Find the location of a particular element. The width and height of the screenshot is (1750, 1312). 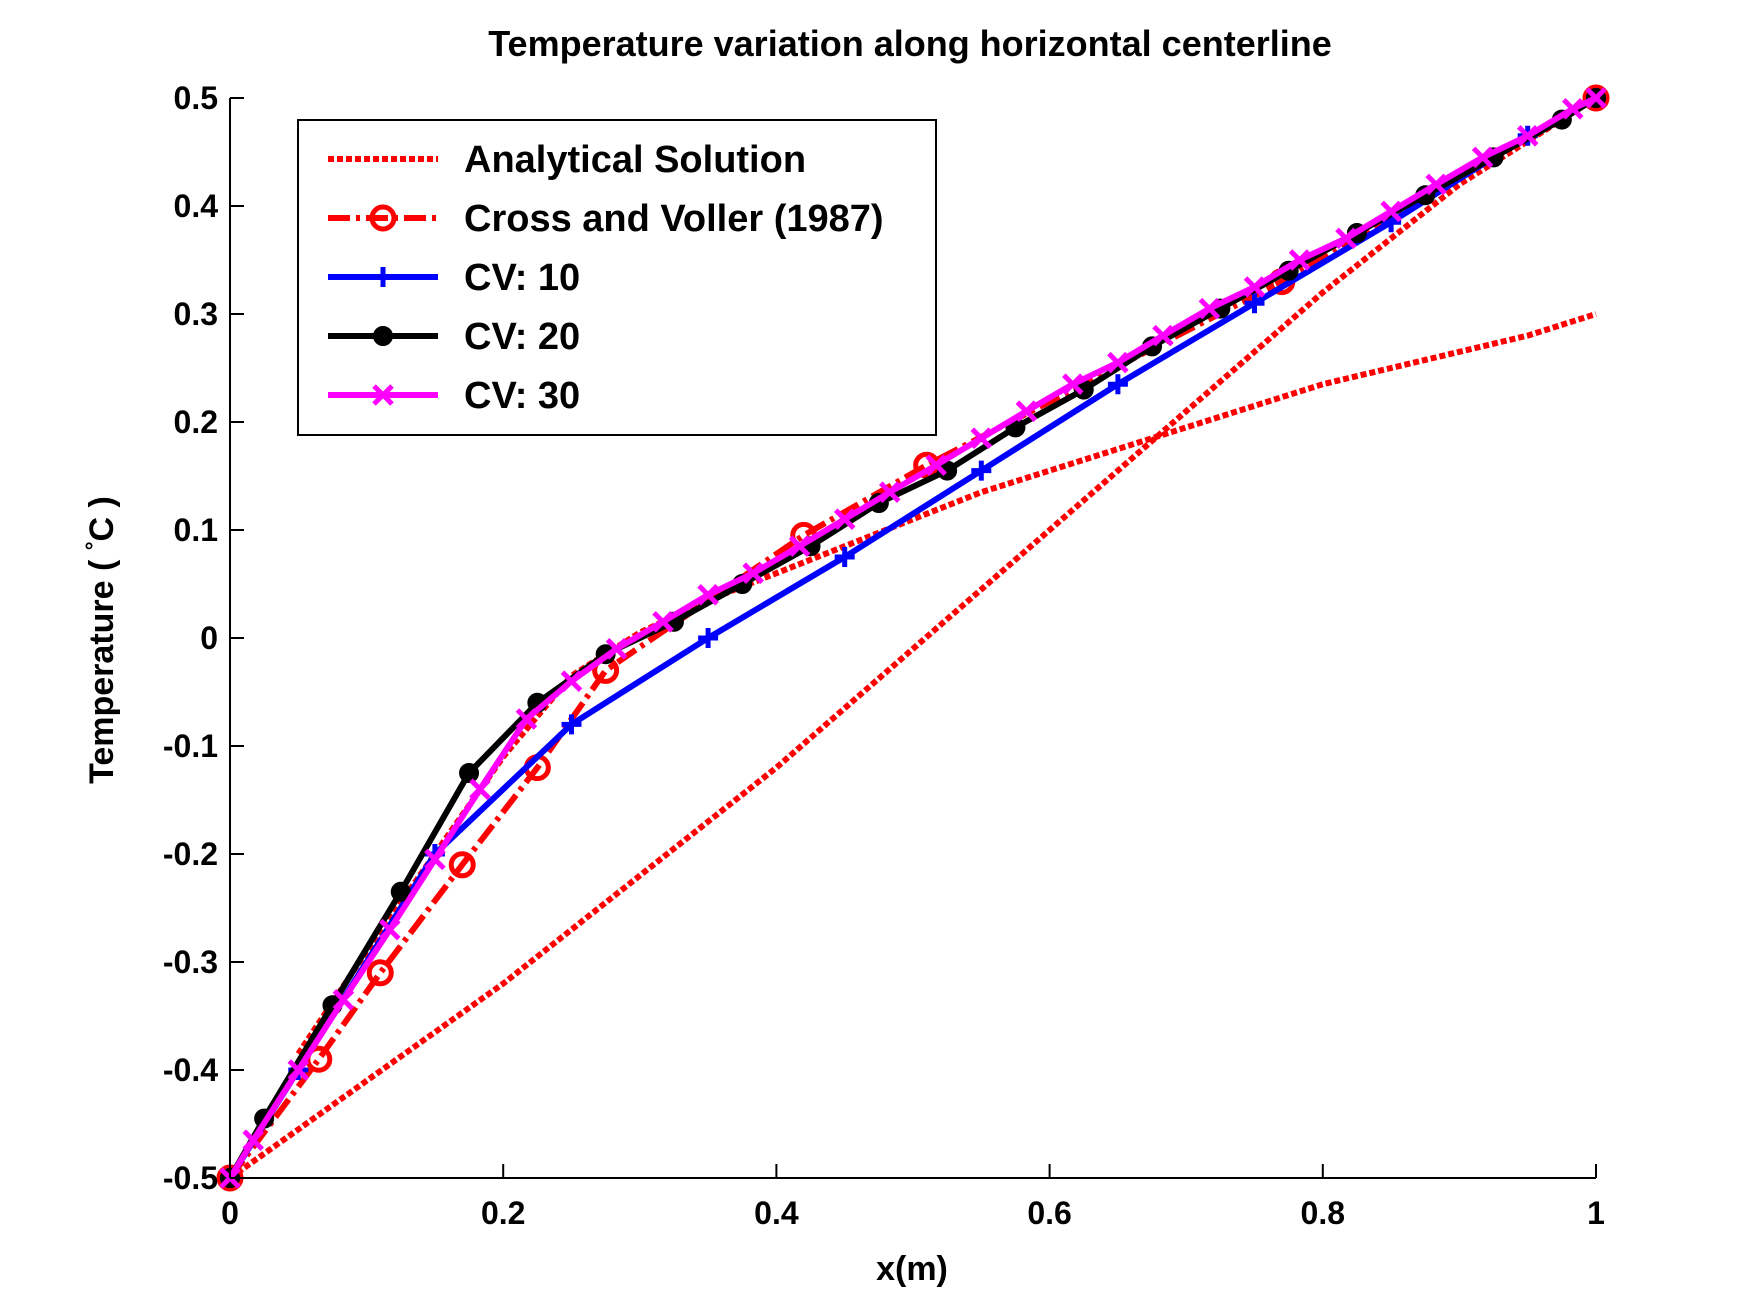

y-tick-label: 0 is located at coordinates (209, 638).